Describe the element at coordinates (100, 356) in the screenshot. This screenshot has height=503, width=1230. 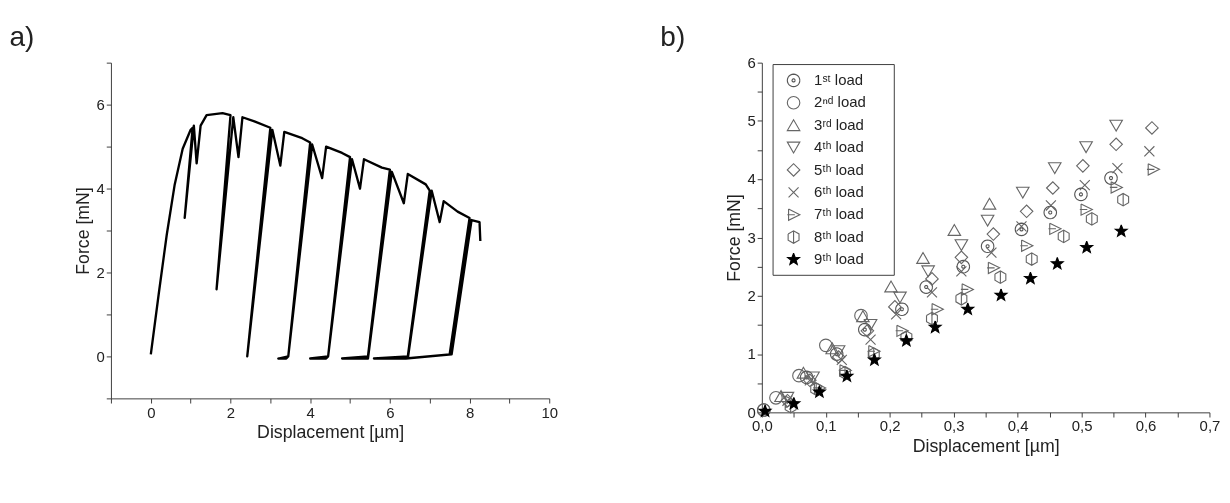
I see `y-tick-label: 0` at that location.